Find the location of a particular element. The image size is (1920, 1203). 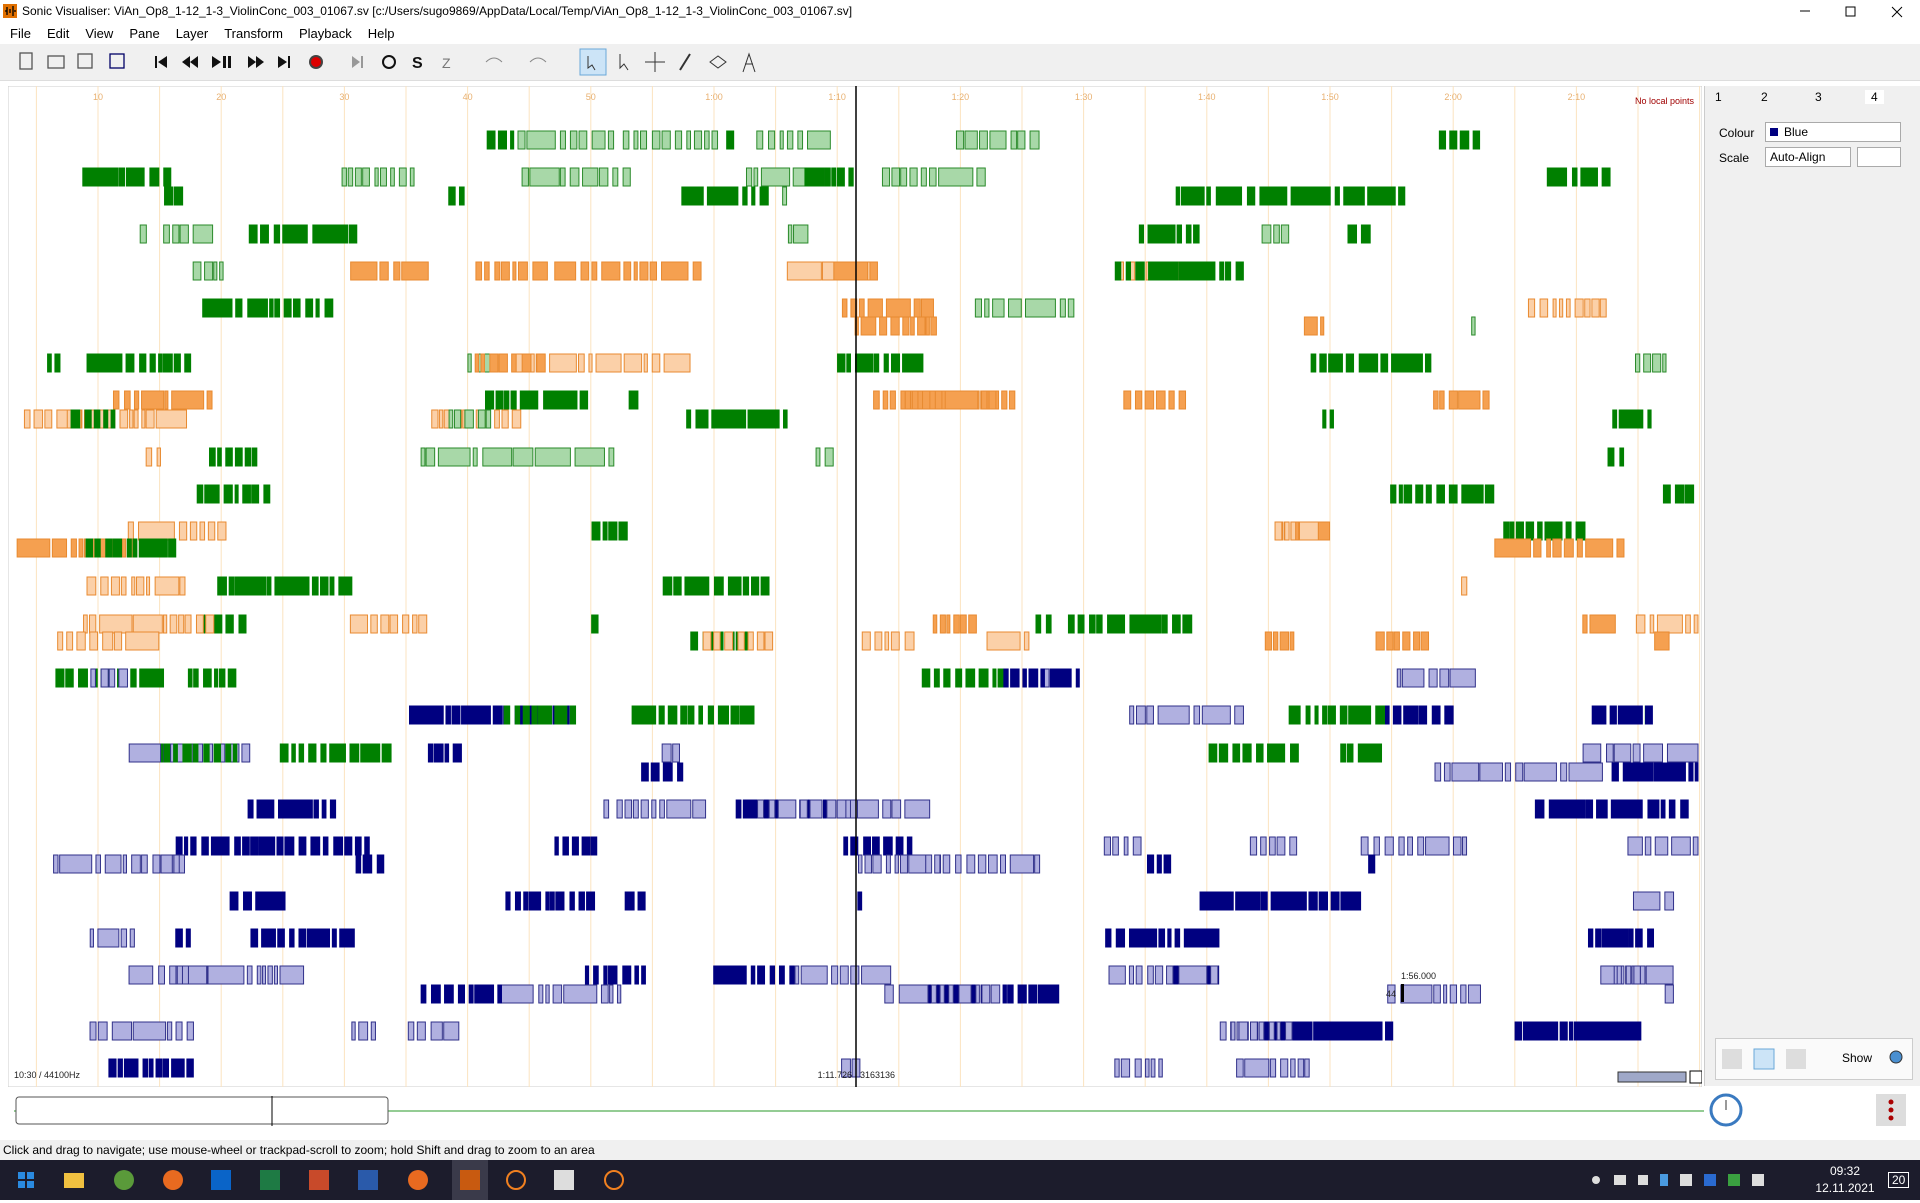

window-controls is located at coordinates (1850, 12).